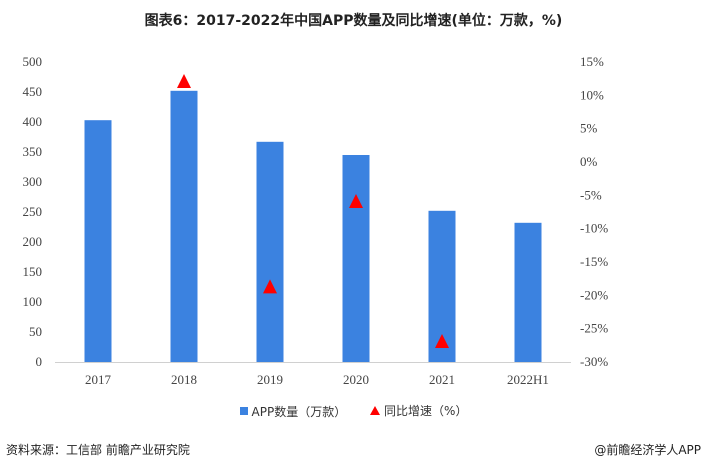 This screenshot has width=707, height=470. What do you see at coordinates (33, 301) in the screenshot?
I see `y-tick-label: 100` at bounding box center [33, 301].